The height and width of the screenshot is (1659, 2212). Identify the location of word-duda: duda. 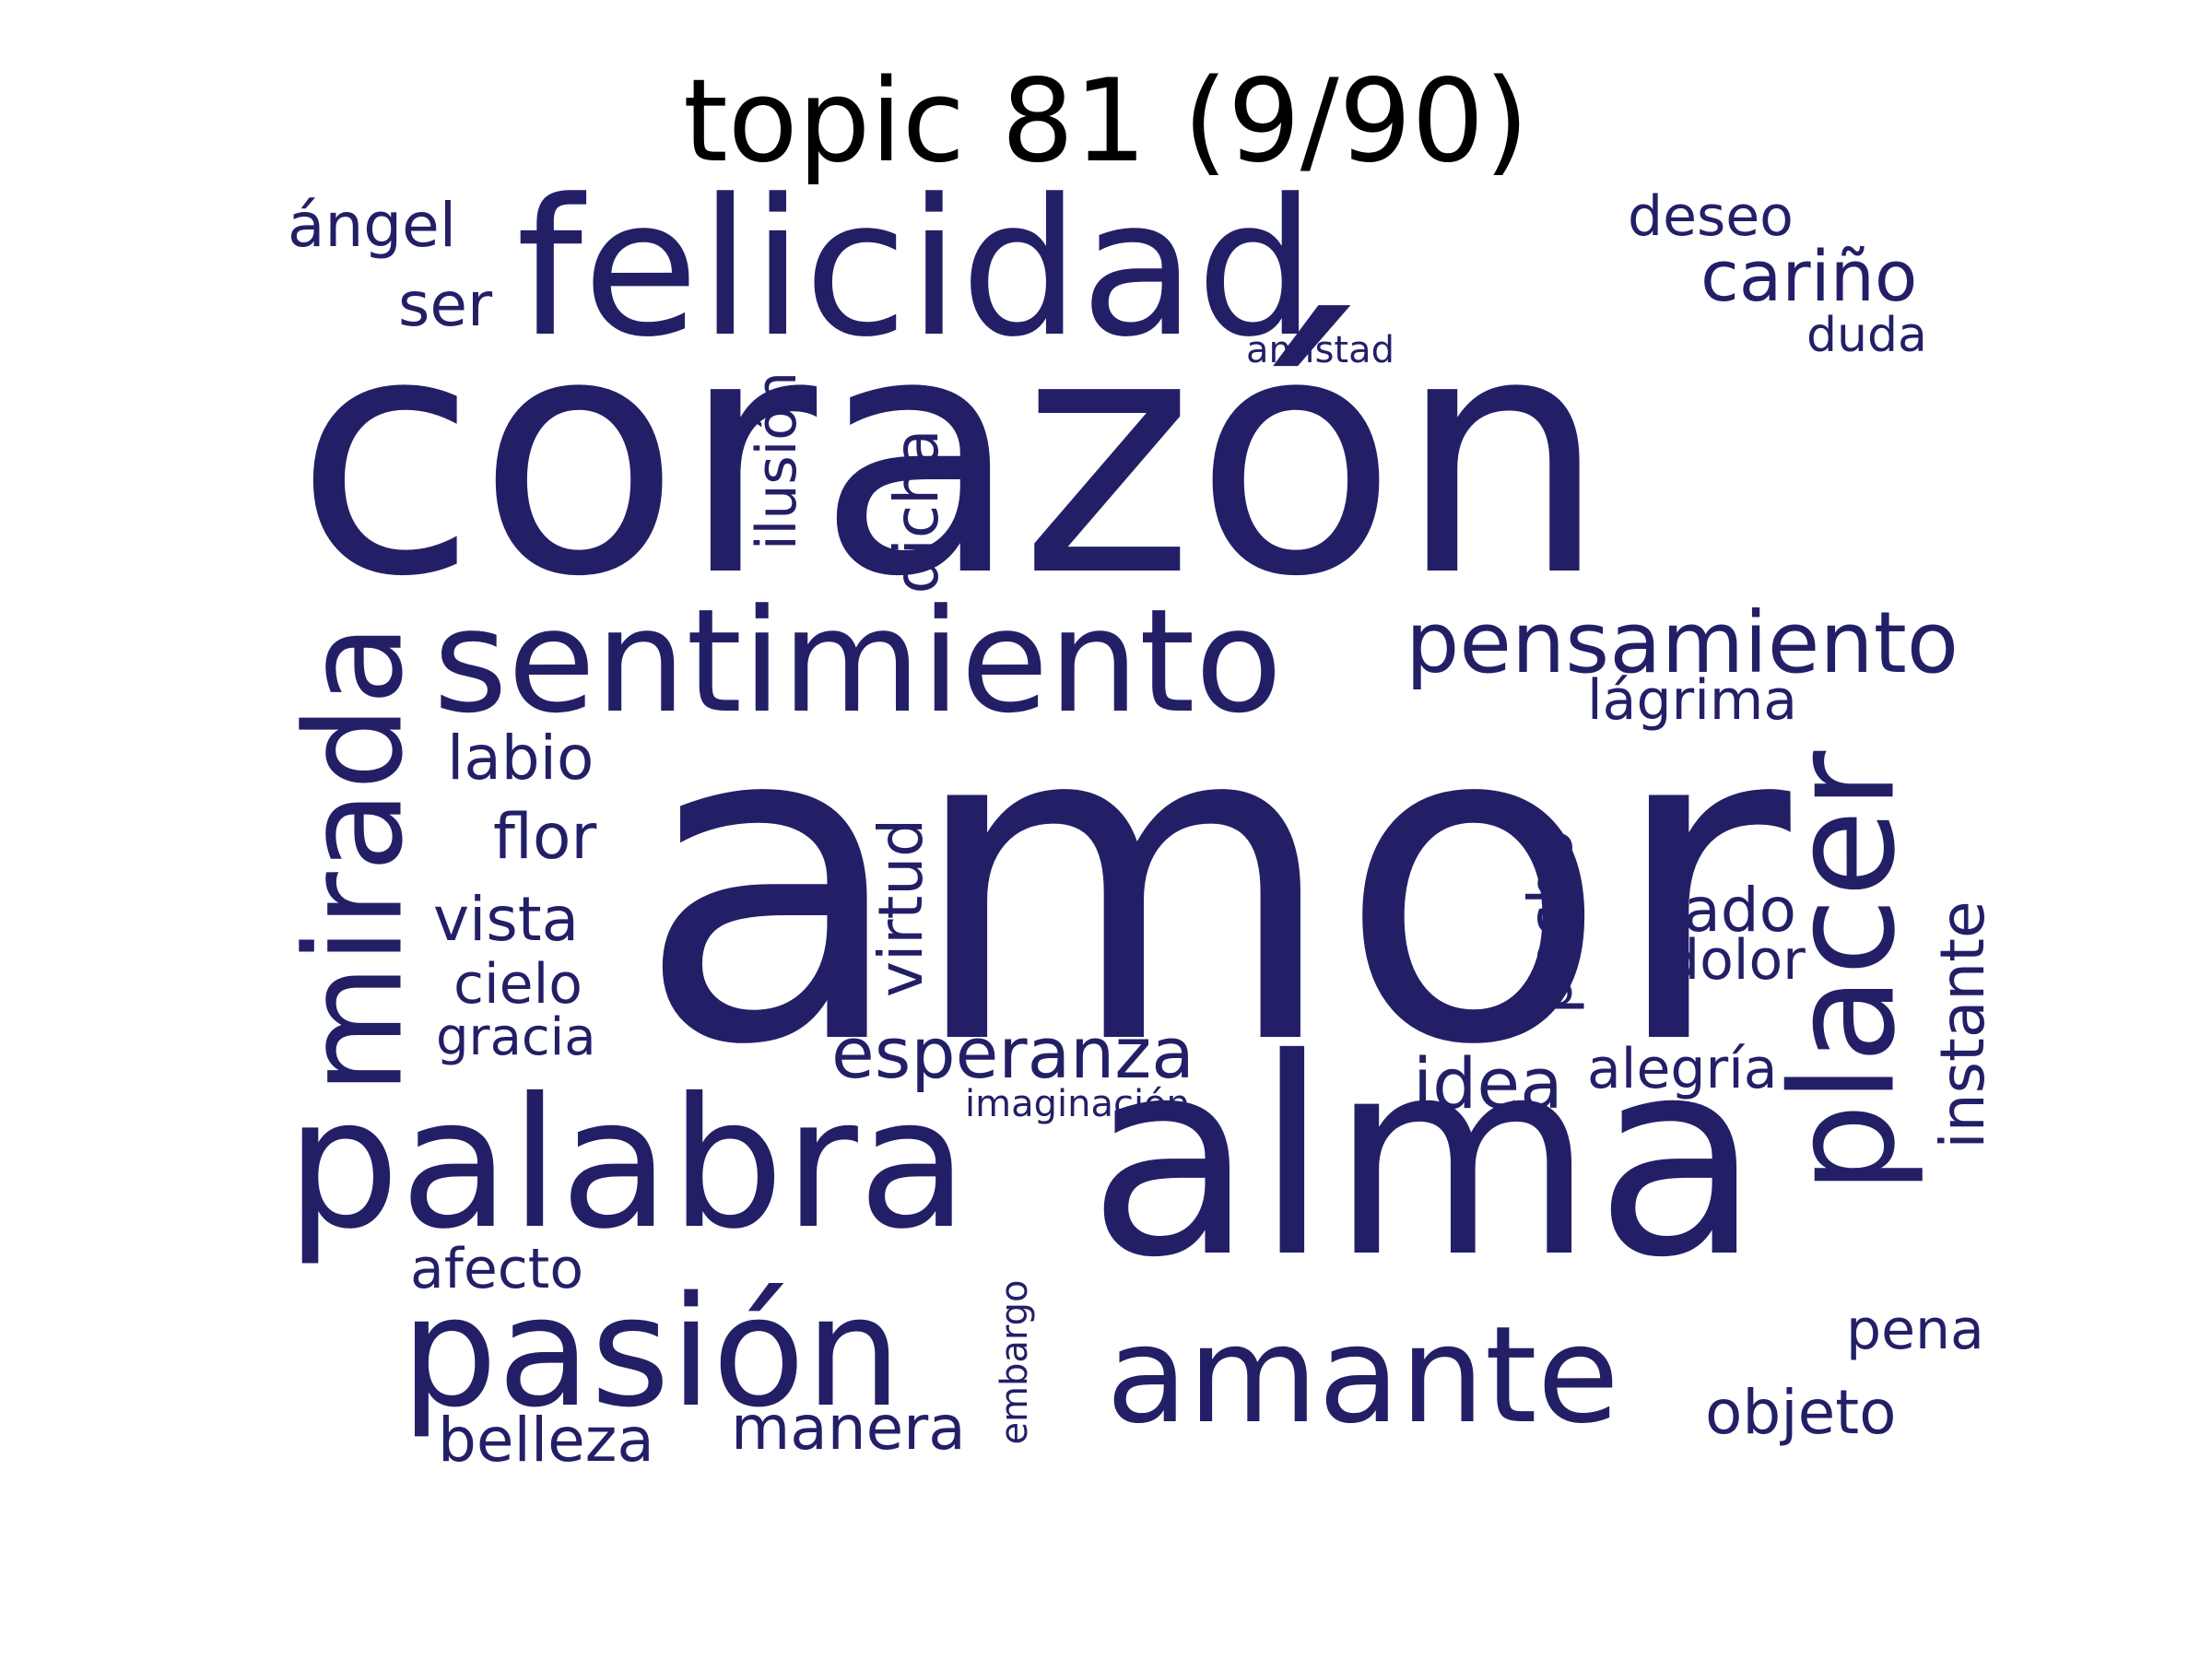
(1866, 335).